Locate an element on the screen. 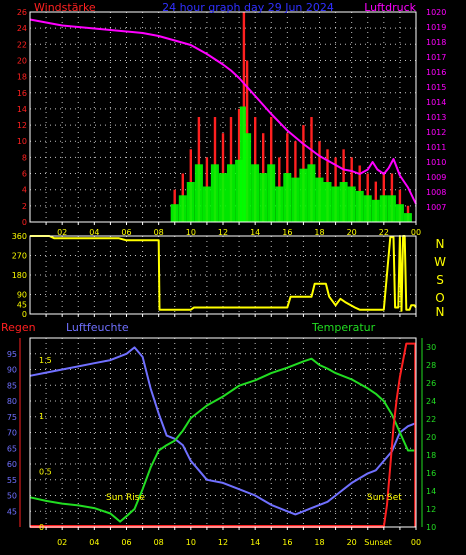  pressure-y-tick: 1014 is located at coordinates (436, 102).